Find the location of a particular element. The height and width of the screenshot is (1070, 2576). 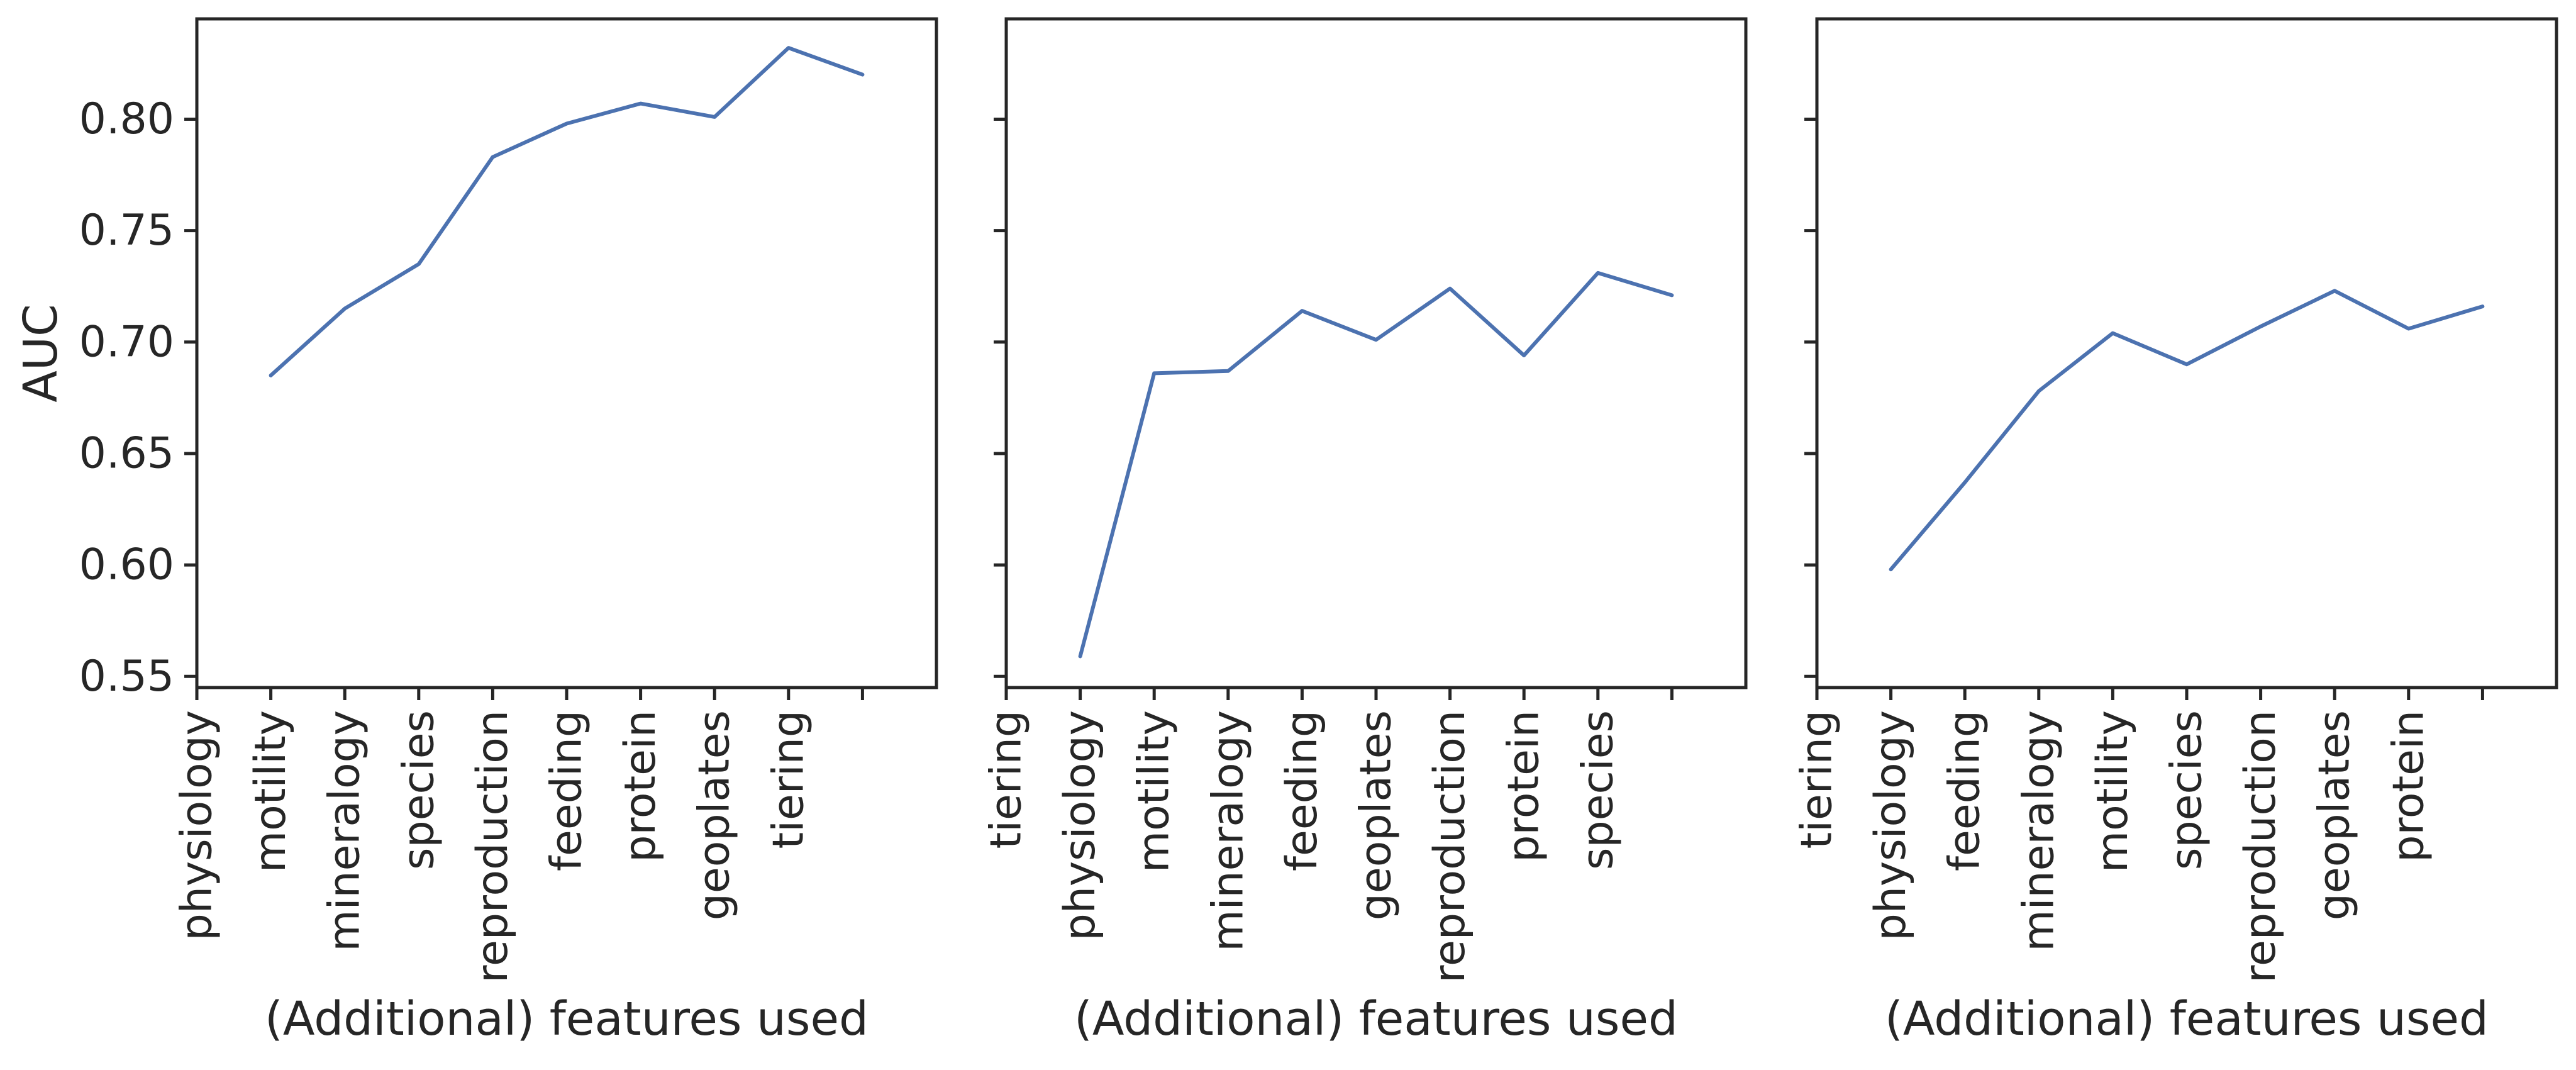

y-axis-title: AUC is located at coordinates (41, 353).